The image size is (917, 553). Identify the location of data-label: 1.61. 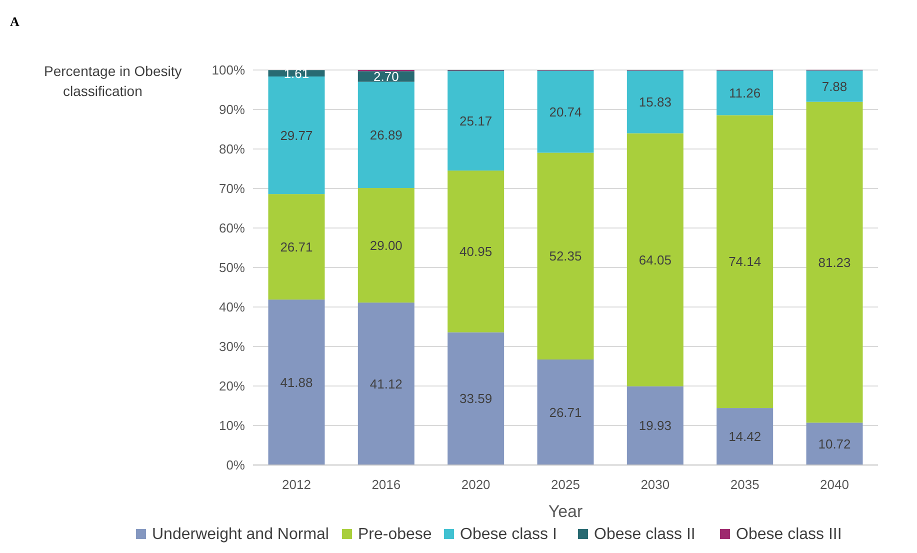
(297, 73).